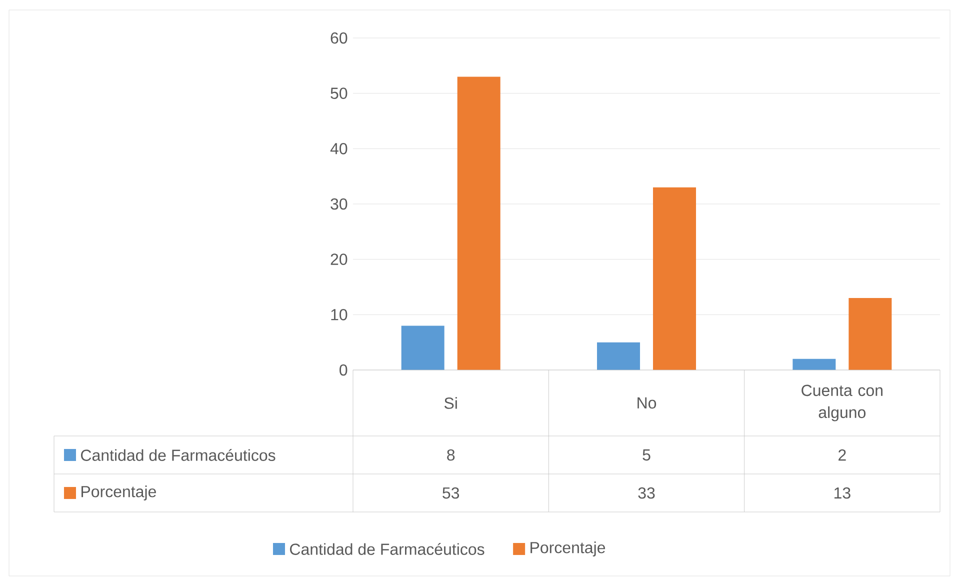 This screenshot has height=579, width=955. I want to click on y-tick-label: 50, so click(339, 93).